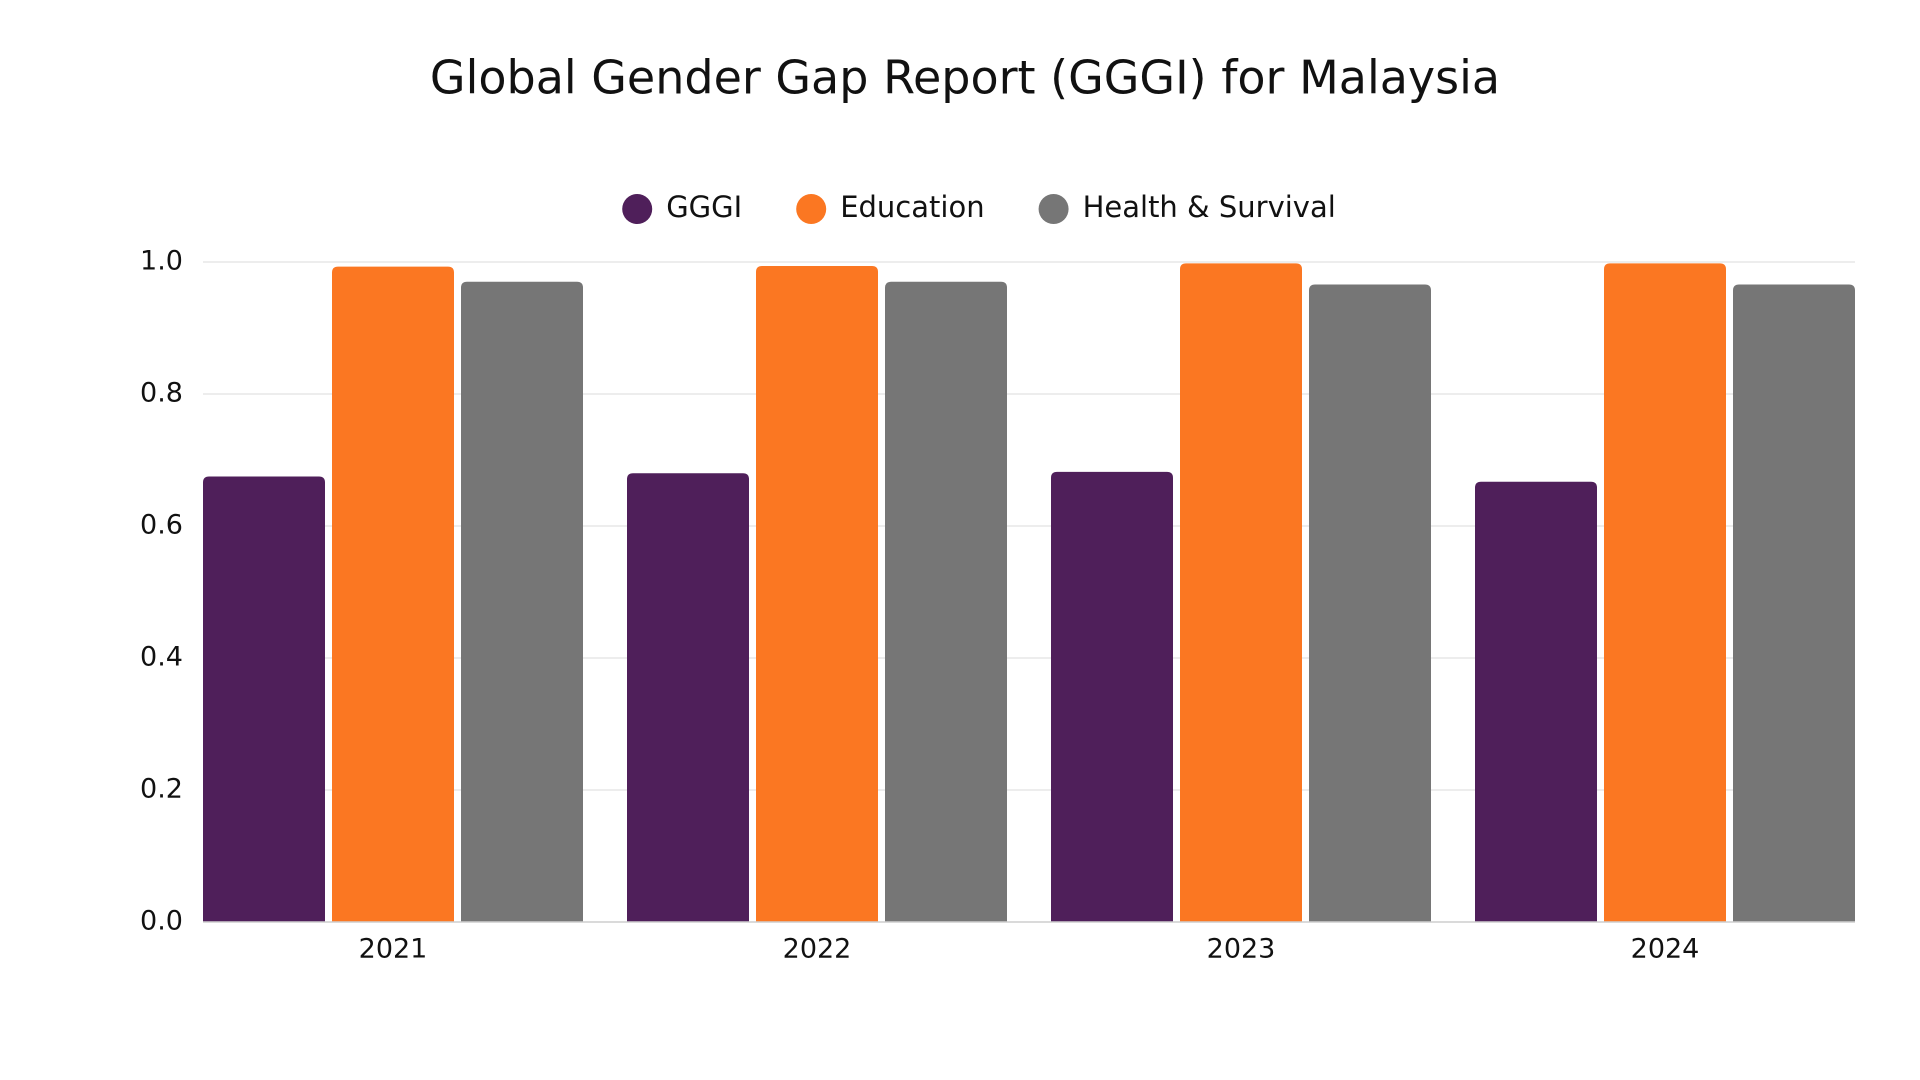  Describe the element at coordinates (912, 207) in the screenshot. I see `legend-label: Education` at that location.